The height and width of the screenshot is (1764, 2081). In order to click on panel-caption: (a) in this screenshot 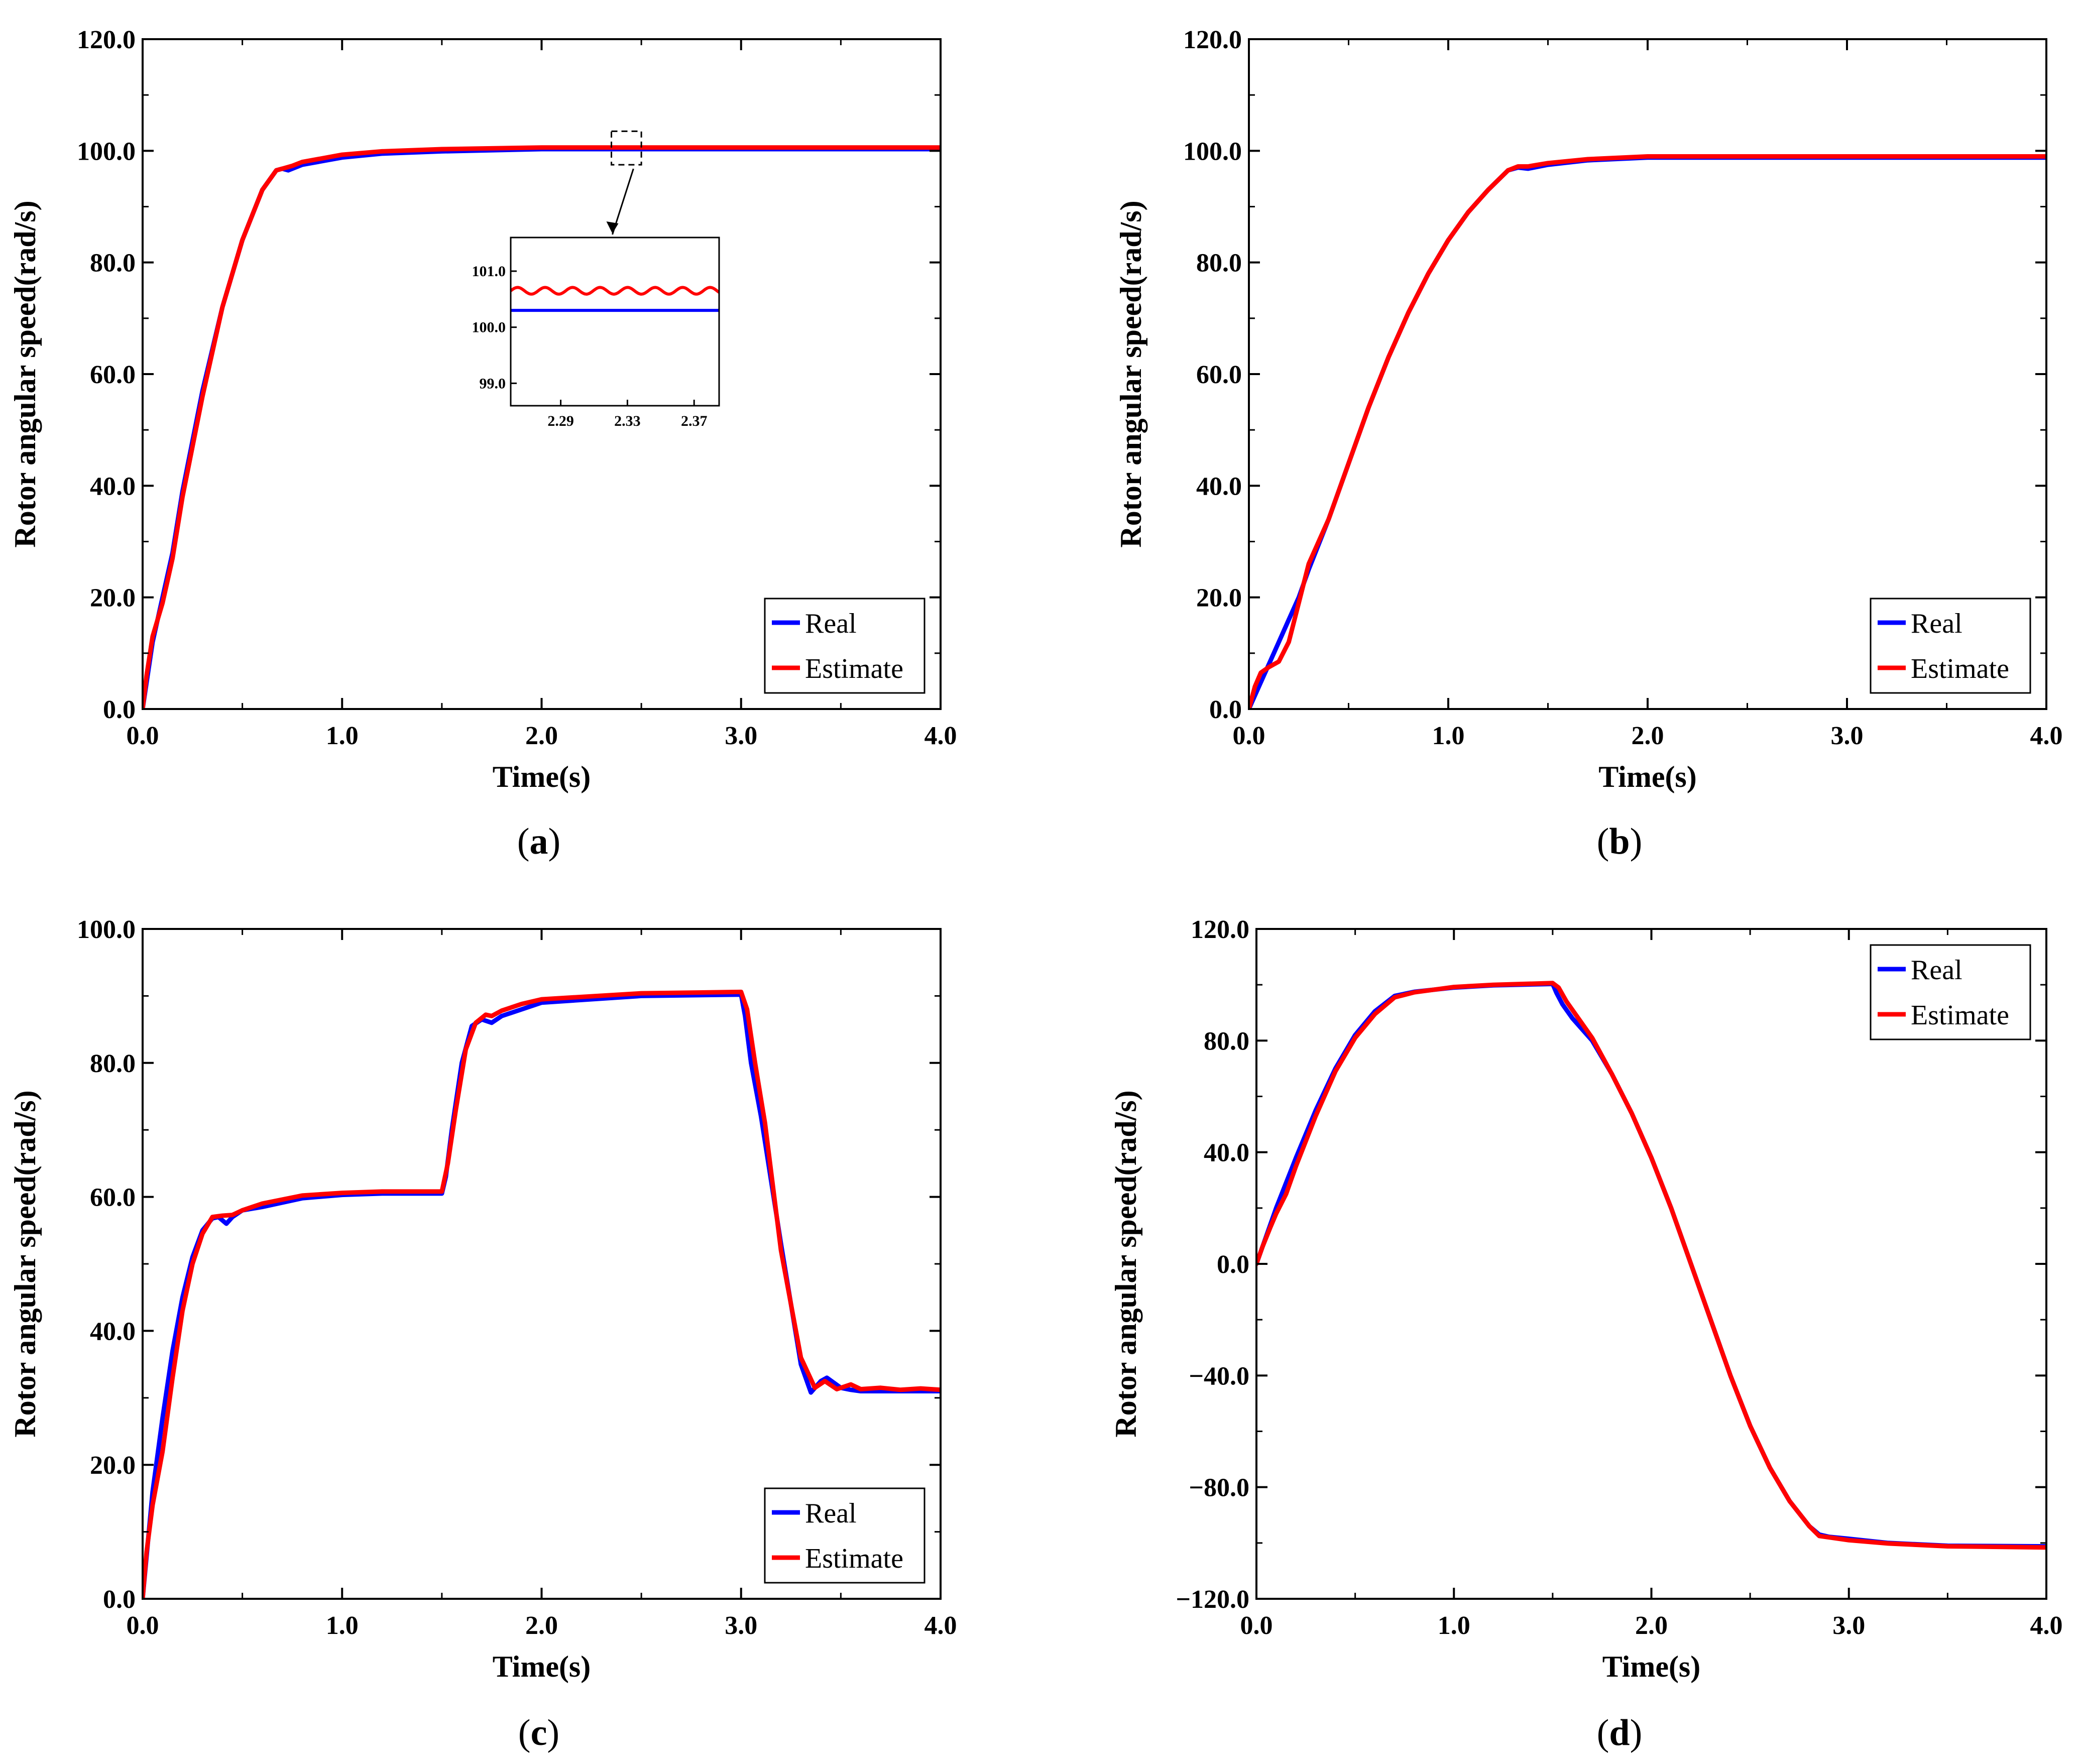, I will do `click(539, 841)`.